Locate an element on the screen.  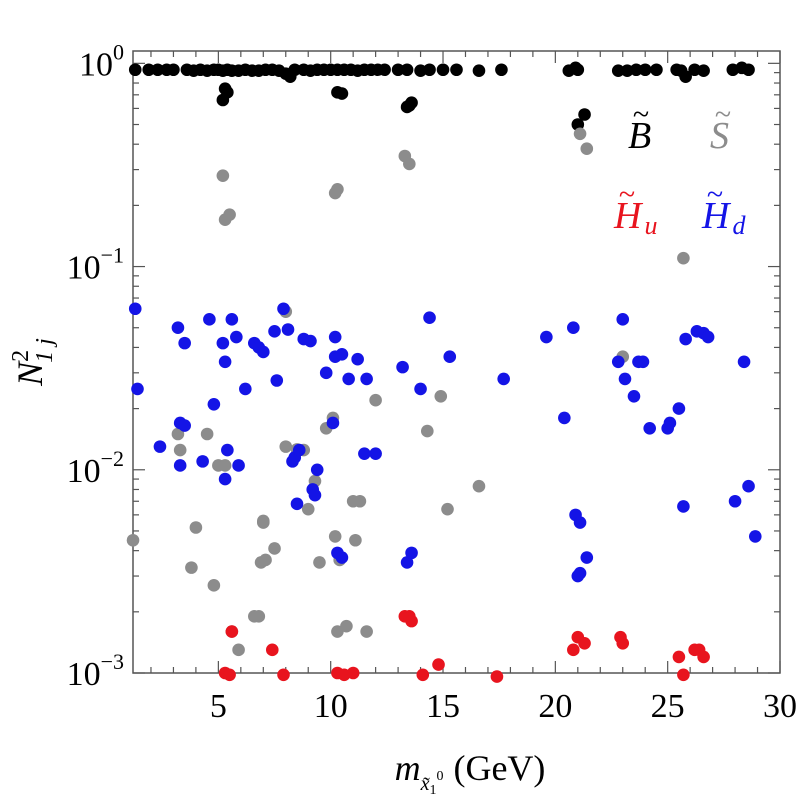
x-axis-label: mx̃10 (GeV) is located at coordinates (470, 773).